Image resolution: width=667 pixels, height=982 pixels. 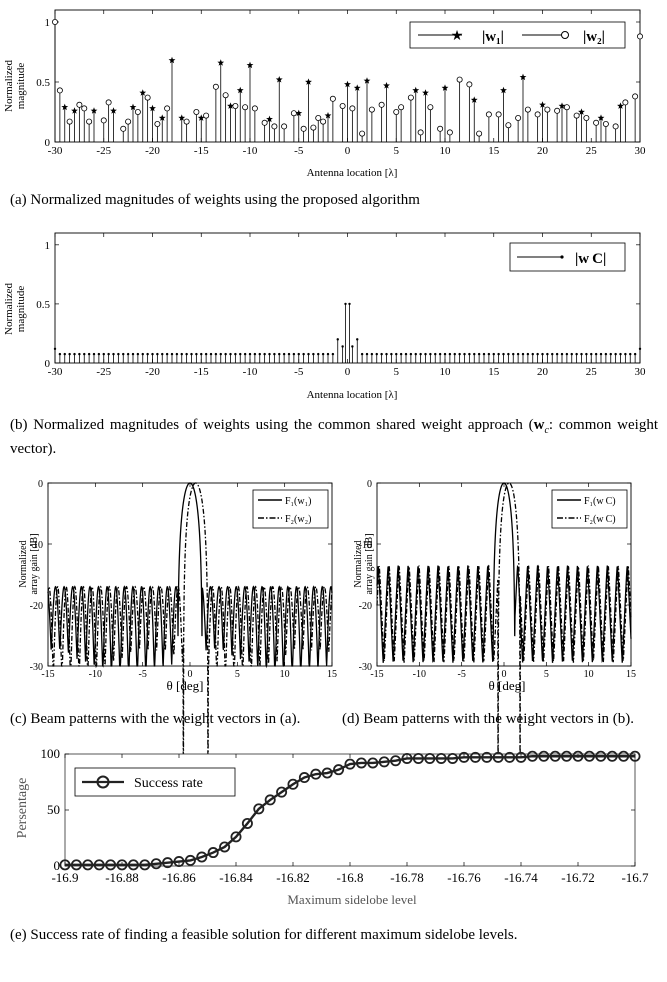 What do you see at coordinates (236, 877) in the screenshot?
I see `x-tick-label: -16.84` at bounding box center [236, 877].